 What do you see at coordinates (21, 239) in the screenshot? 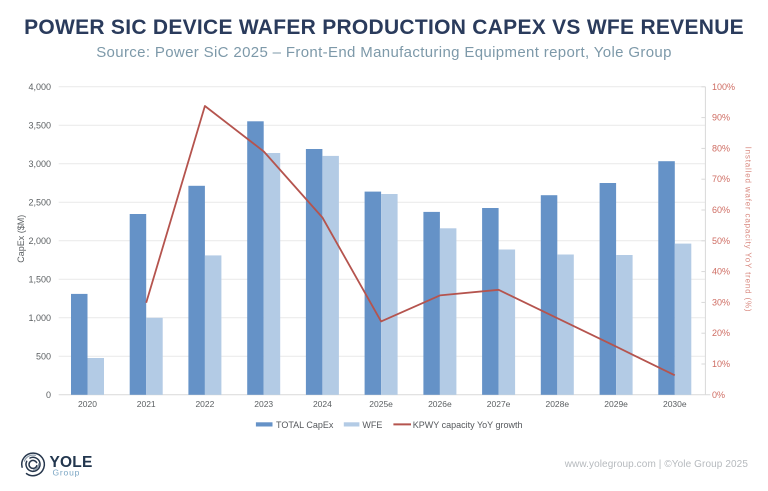
I see `svg-text: CapEx ($M)` at bounding box center [21, 239].